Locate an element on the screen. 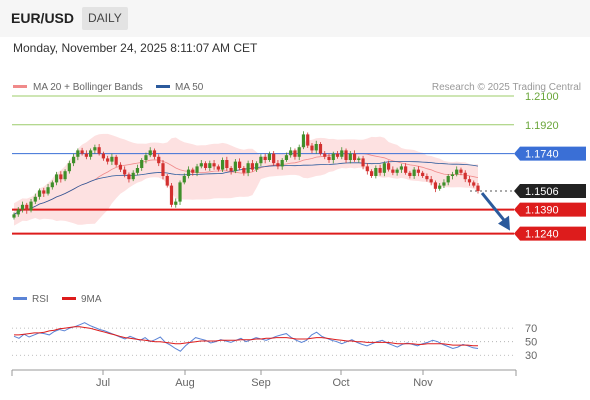 The image size is (590, 400). level-tag-1.1390 is located at coordinates (550, 209).